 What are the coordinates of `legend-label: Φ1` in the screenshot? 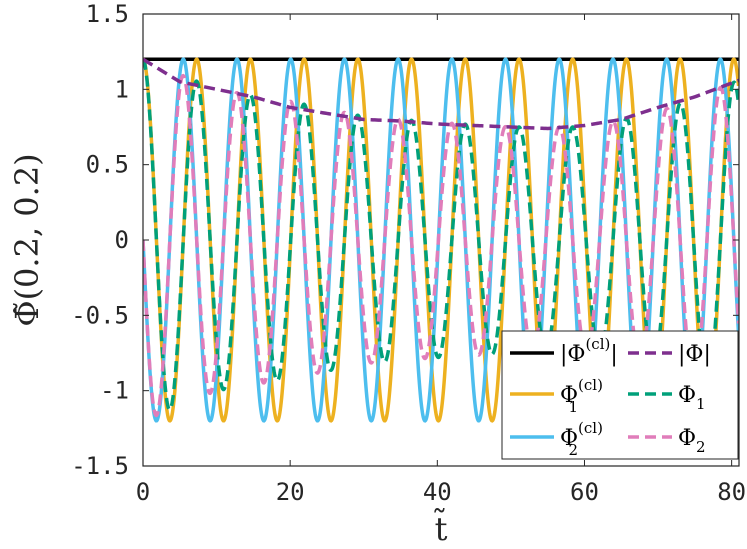 It's located at (692, 398).